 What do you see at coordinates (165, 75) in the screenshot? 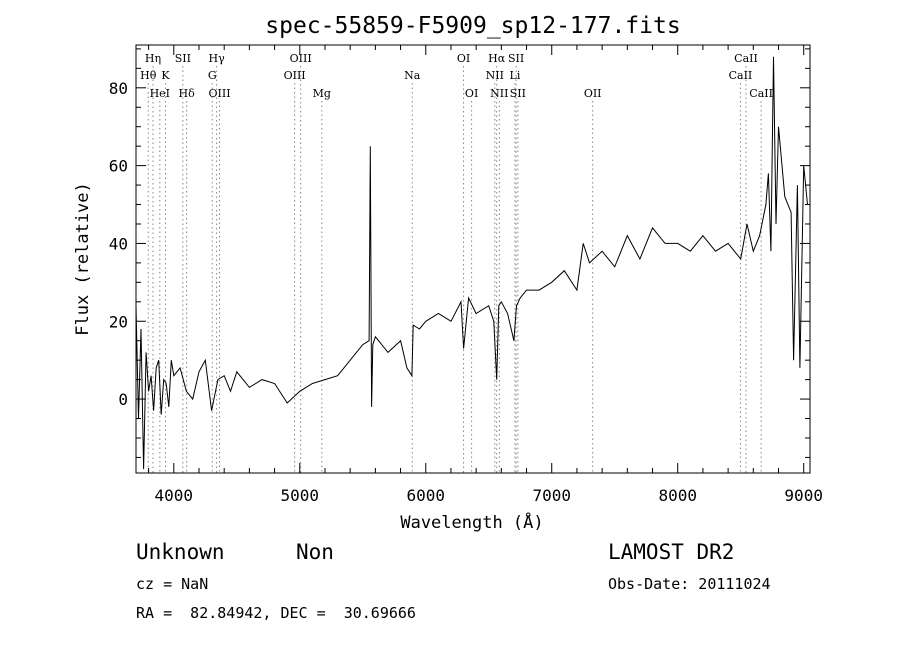
I see `spectral-line-label: K` at bounding box center [165, 75].